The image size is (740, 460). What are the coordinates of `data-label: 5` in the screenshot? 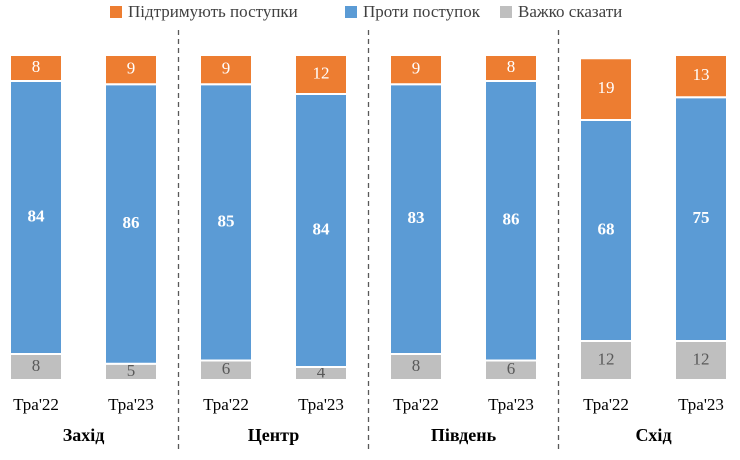 It's located at (131, 370).